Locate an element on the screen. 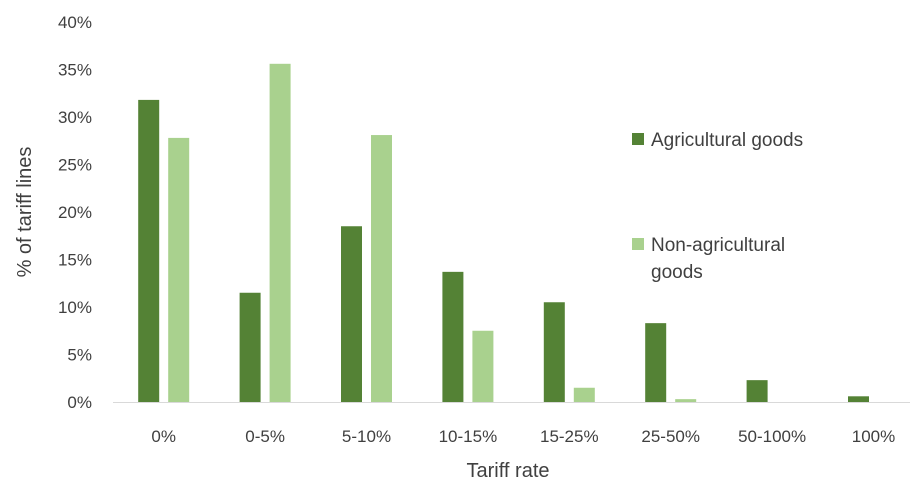  x-tick-label: 10-15% is located at coordinates (468, 436).